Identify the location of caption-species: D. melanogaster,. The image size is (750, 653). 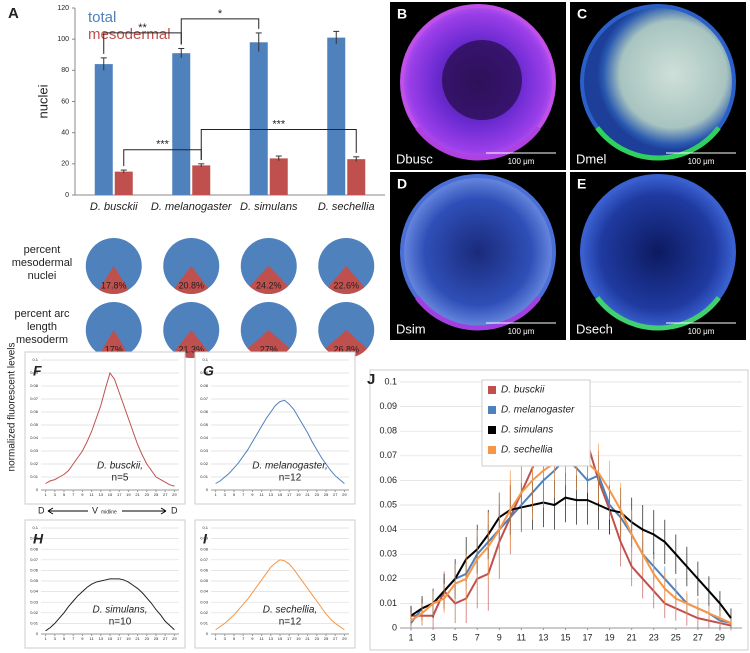
(290, 466).